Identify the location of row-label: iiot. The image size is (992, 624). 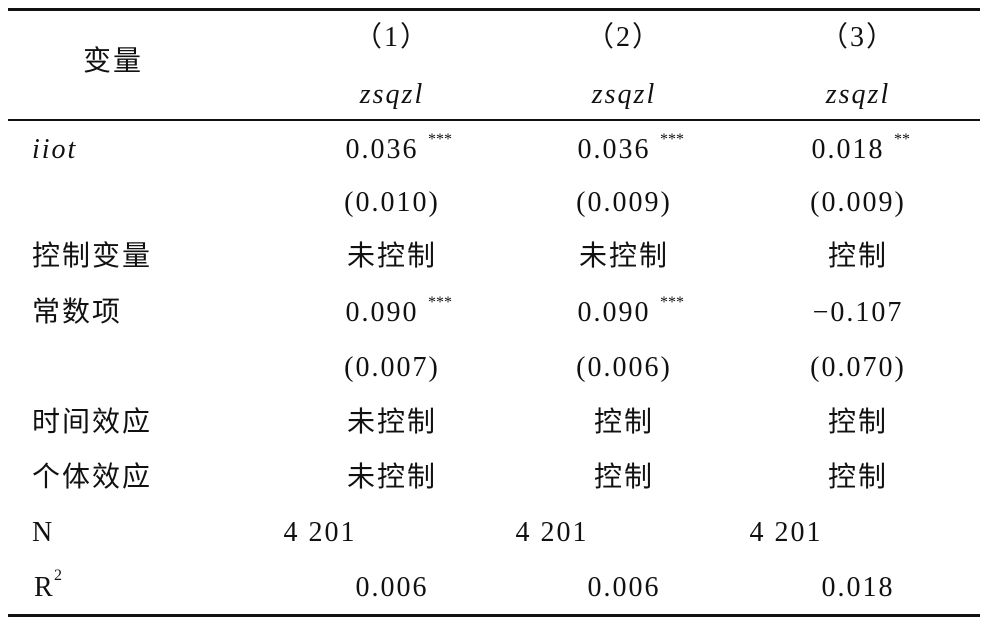
(55, 149).